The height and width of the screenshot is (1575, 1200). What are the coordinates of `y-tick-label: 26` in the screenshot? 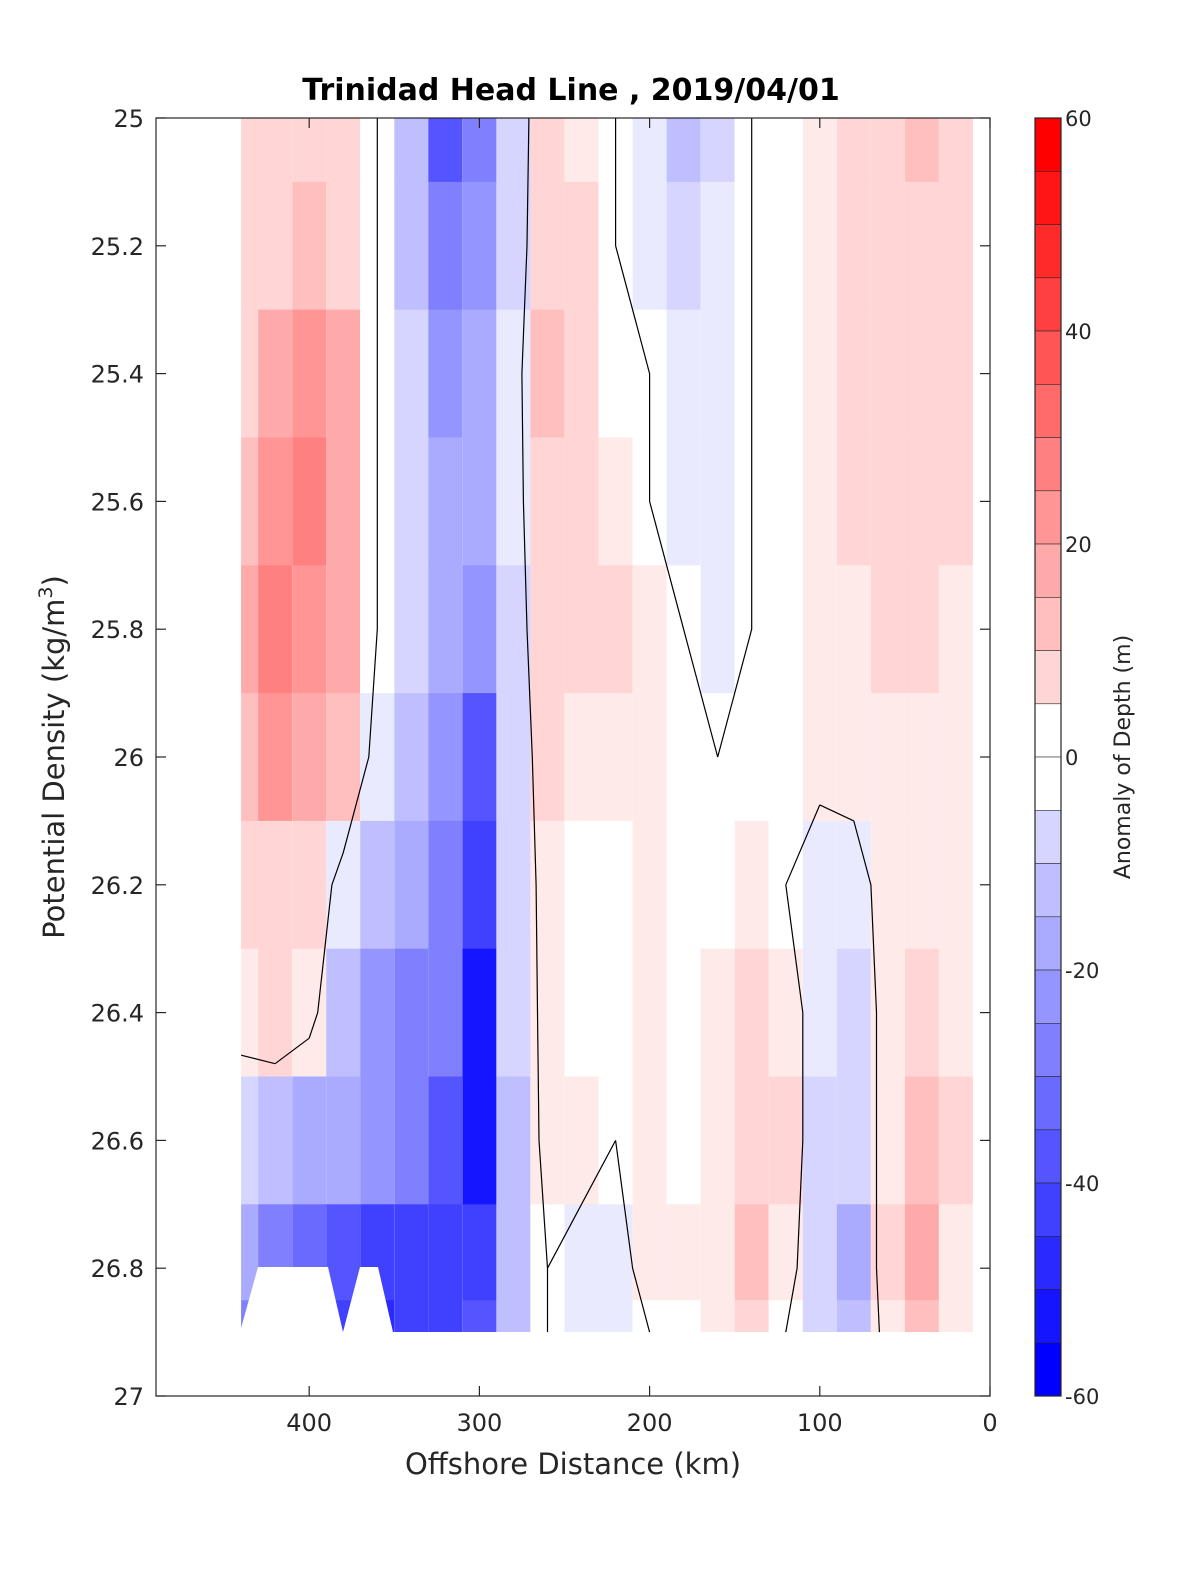 It's located at (128, 758).